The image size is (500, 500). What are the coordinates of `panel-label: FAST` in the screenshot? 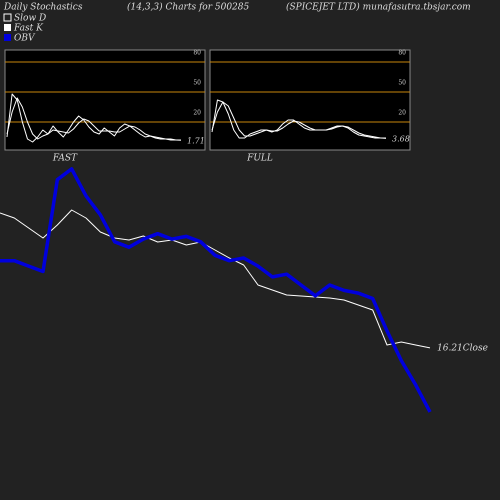 It's located at (65, 159).